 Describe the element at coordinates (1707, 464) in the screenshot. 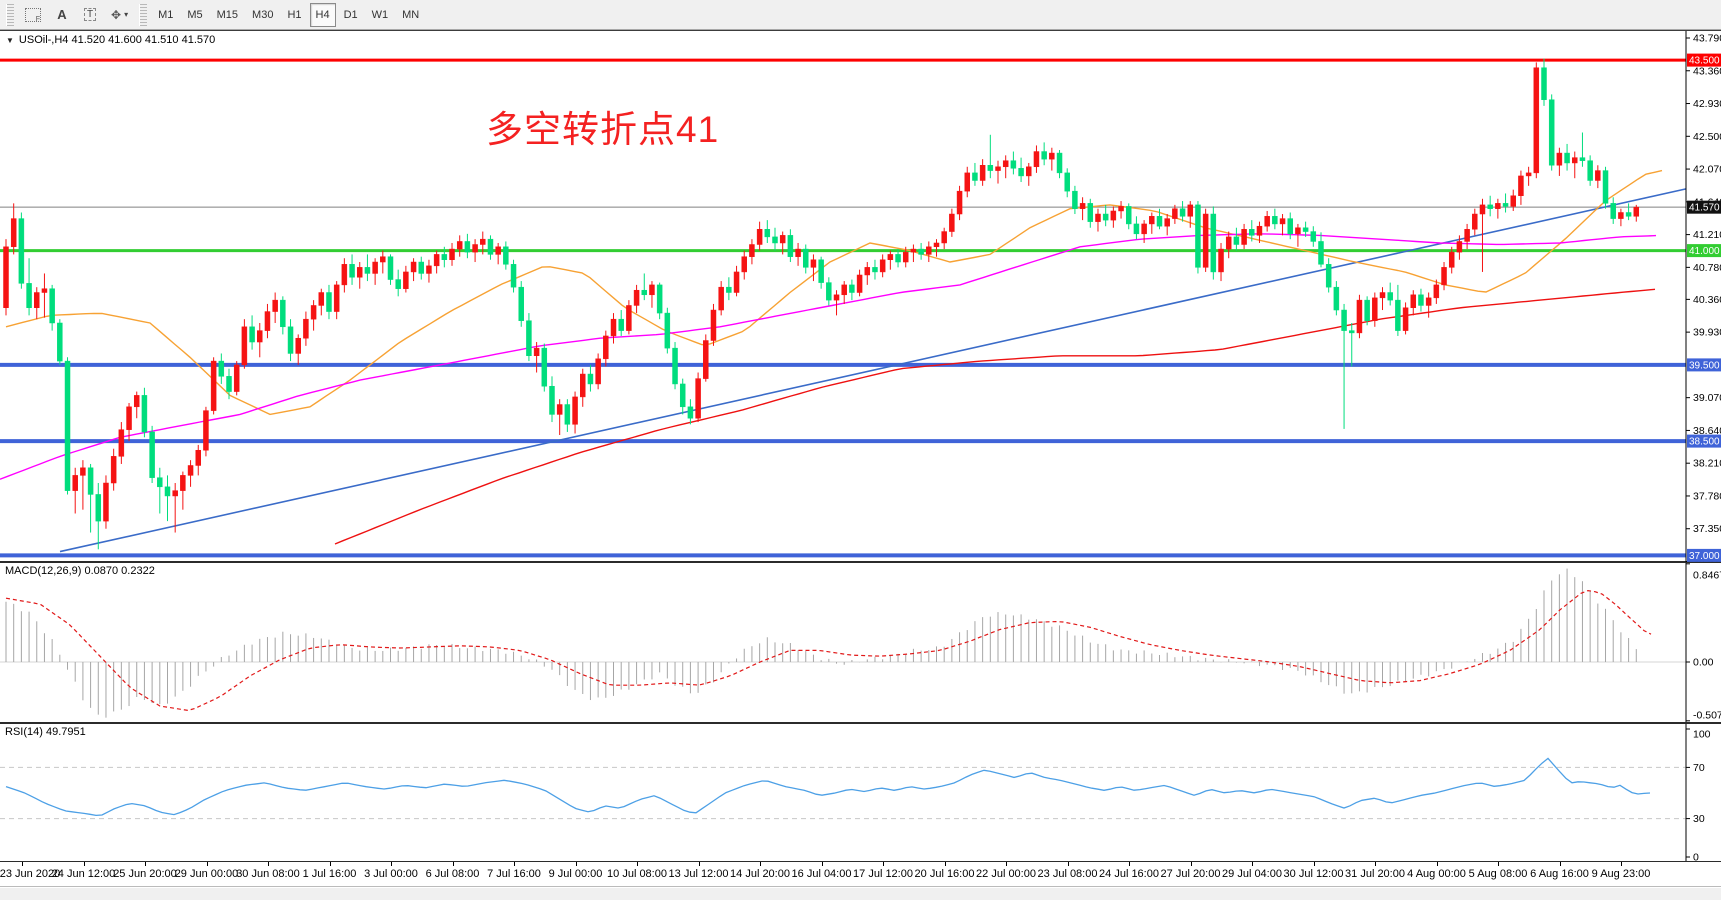

I see `svg-text: 38.210` at that location.